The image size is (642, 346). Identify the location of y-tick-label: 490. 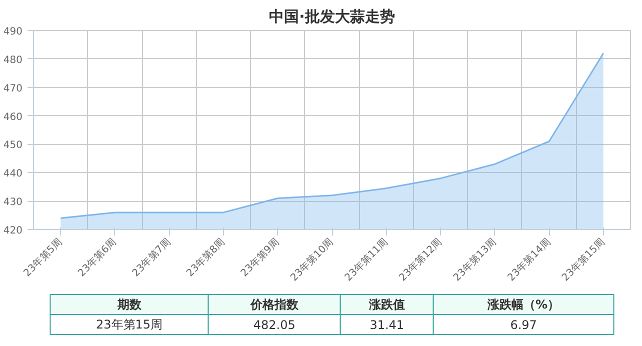
(13, 32).